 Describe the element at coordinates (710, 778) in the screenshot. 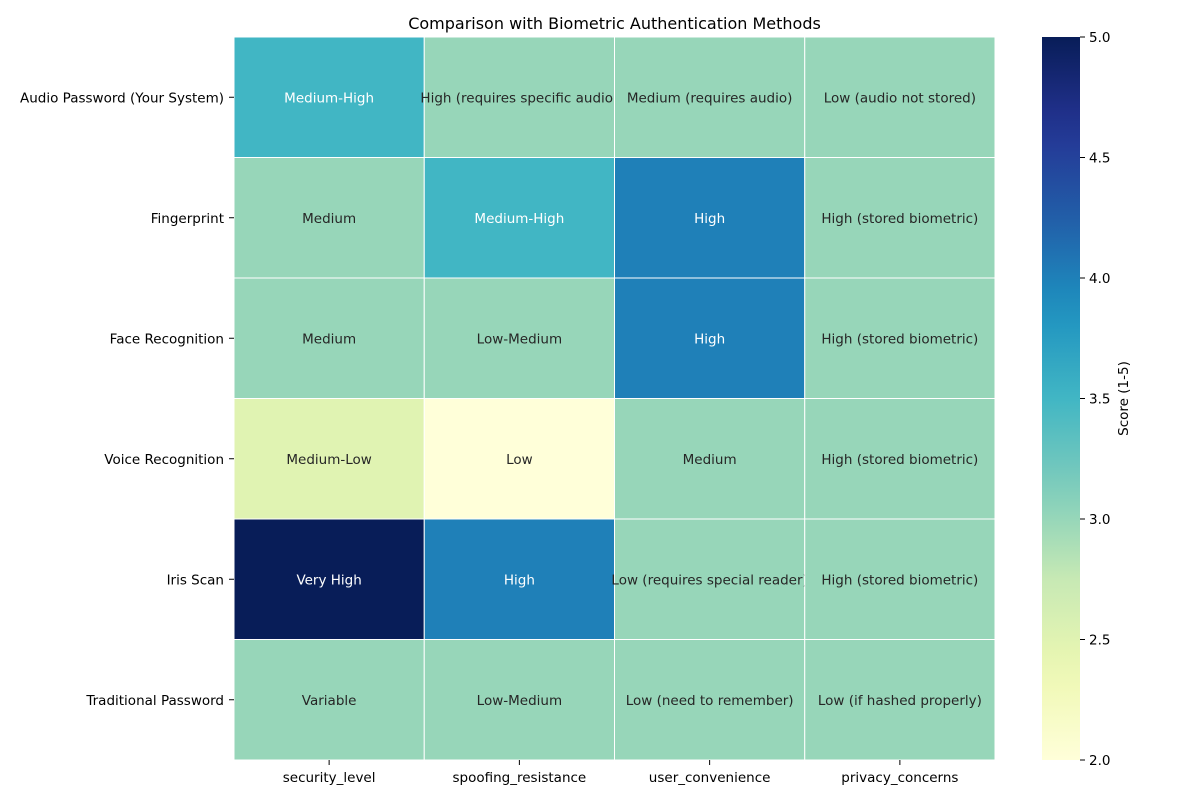

I see `x-tick-label: user_convenience` at that location.